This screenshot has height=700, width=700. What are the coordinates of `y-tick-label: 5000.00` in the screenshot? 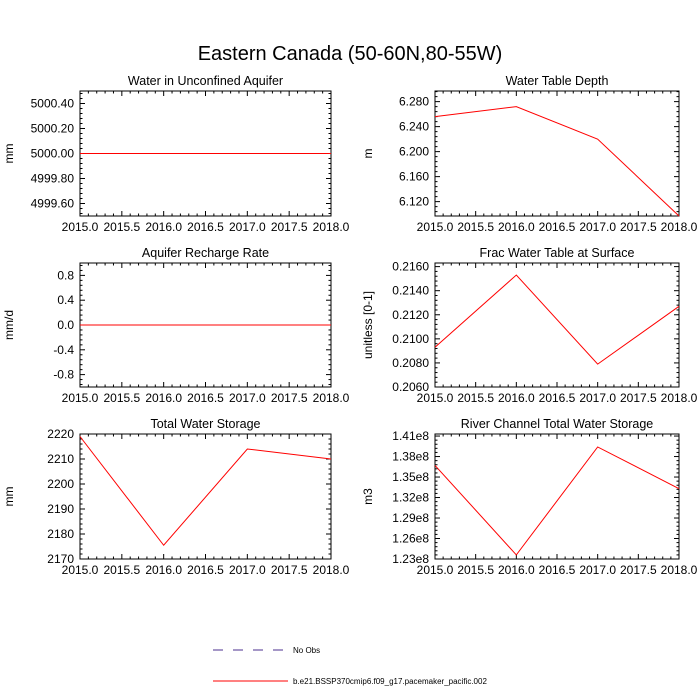 It's located at (53, 154).